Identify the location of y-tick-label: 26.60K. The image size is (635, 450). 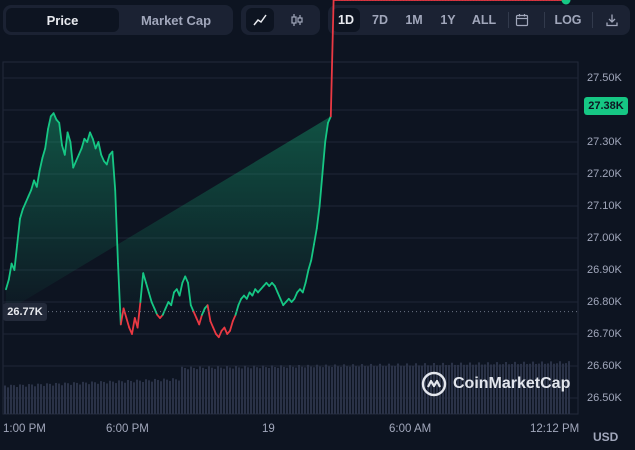
(604, 366).